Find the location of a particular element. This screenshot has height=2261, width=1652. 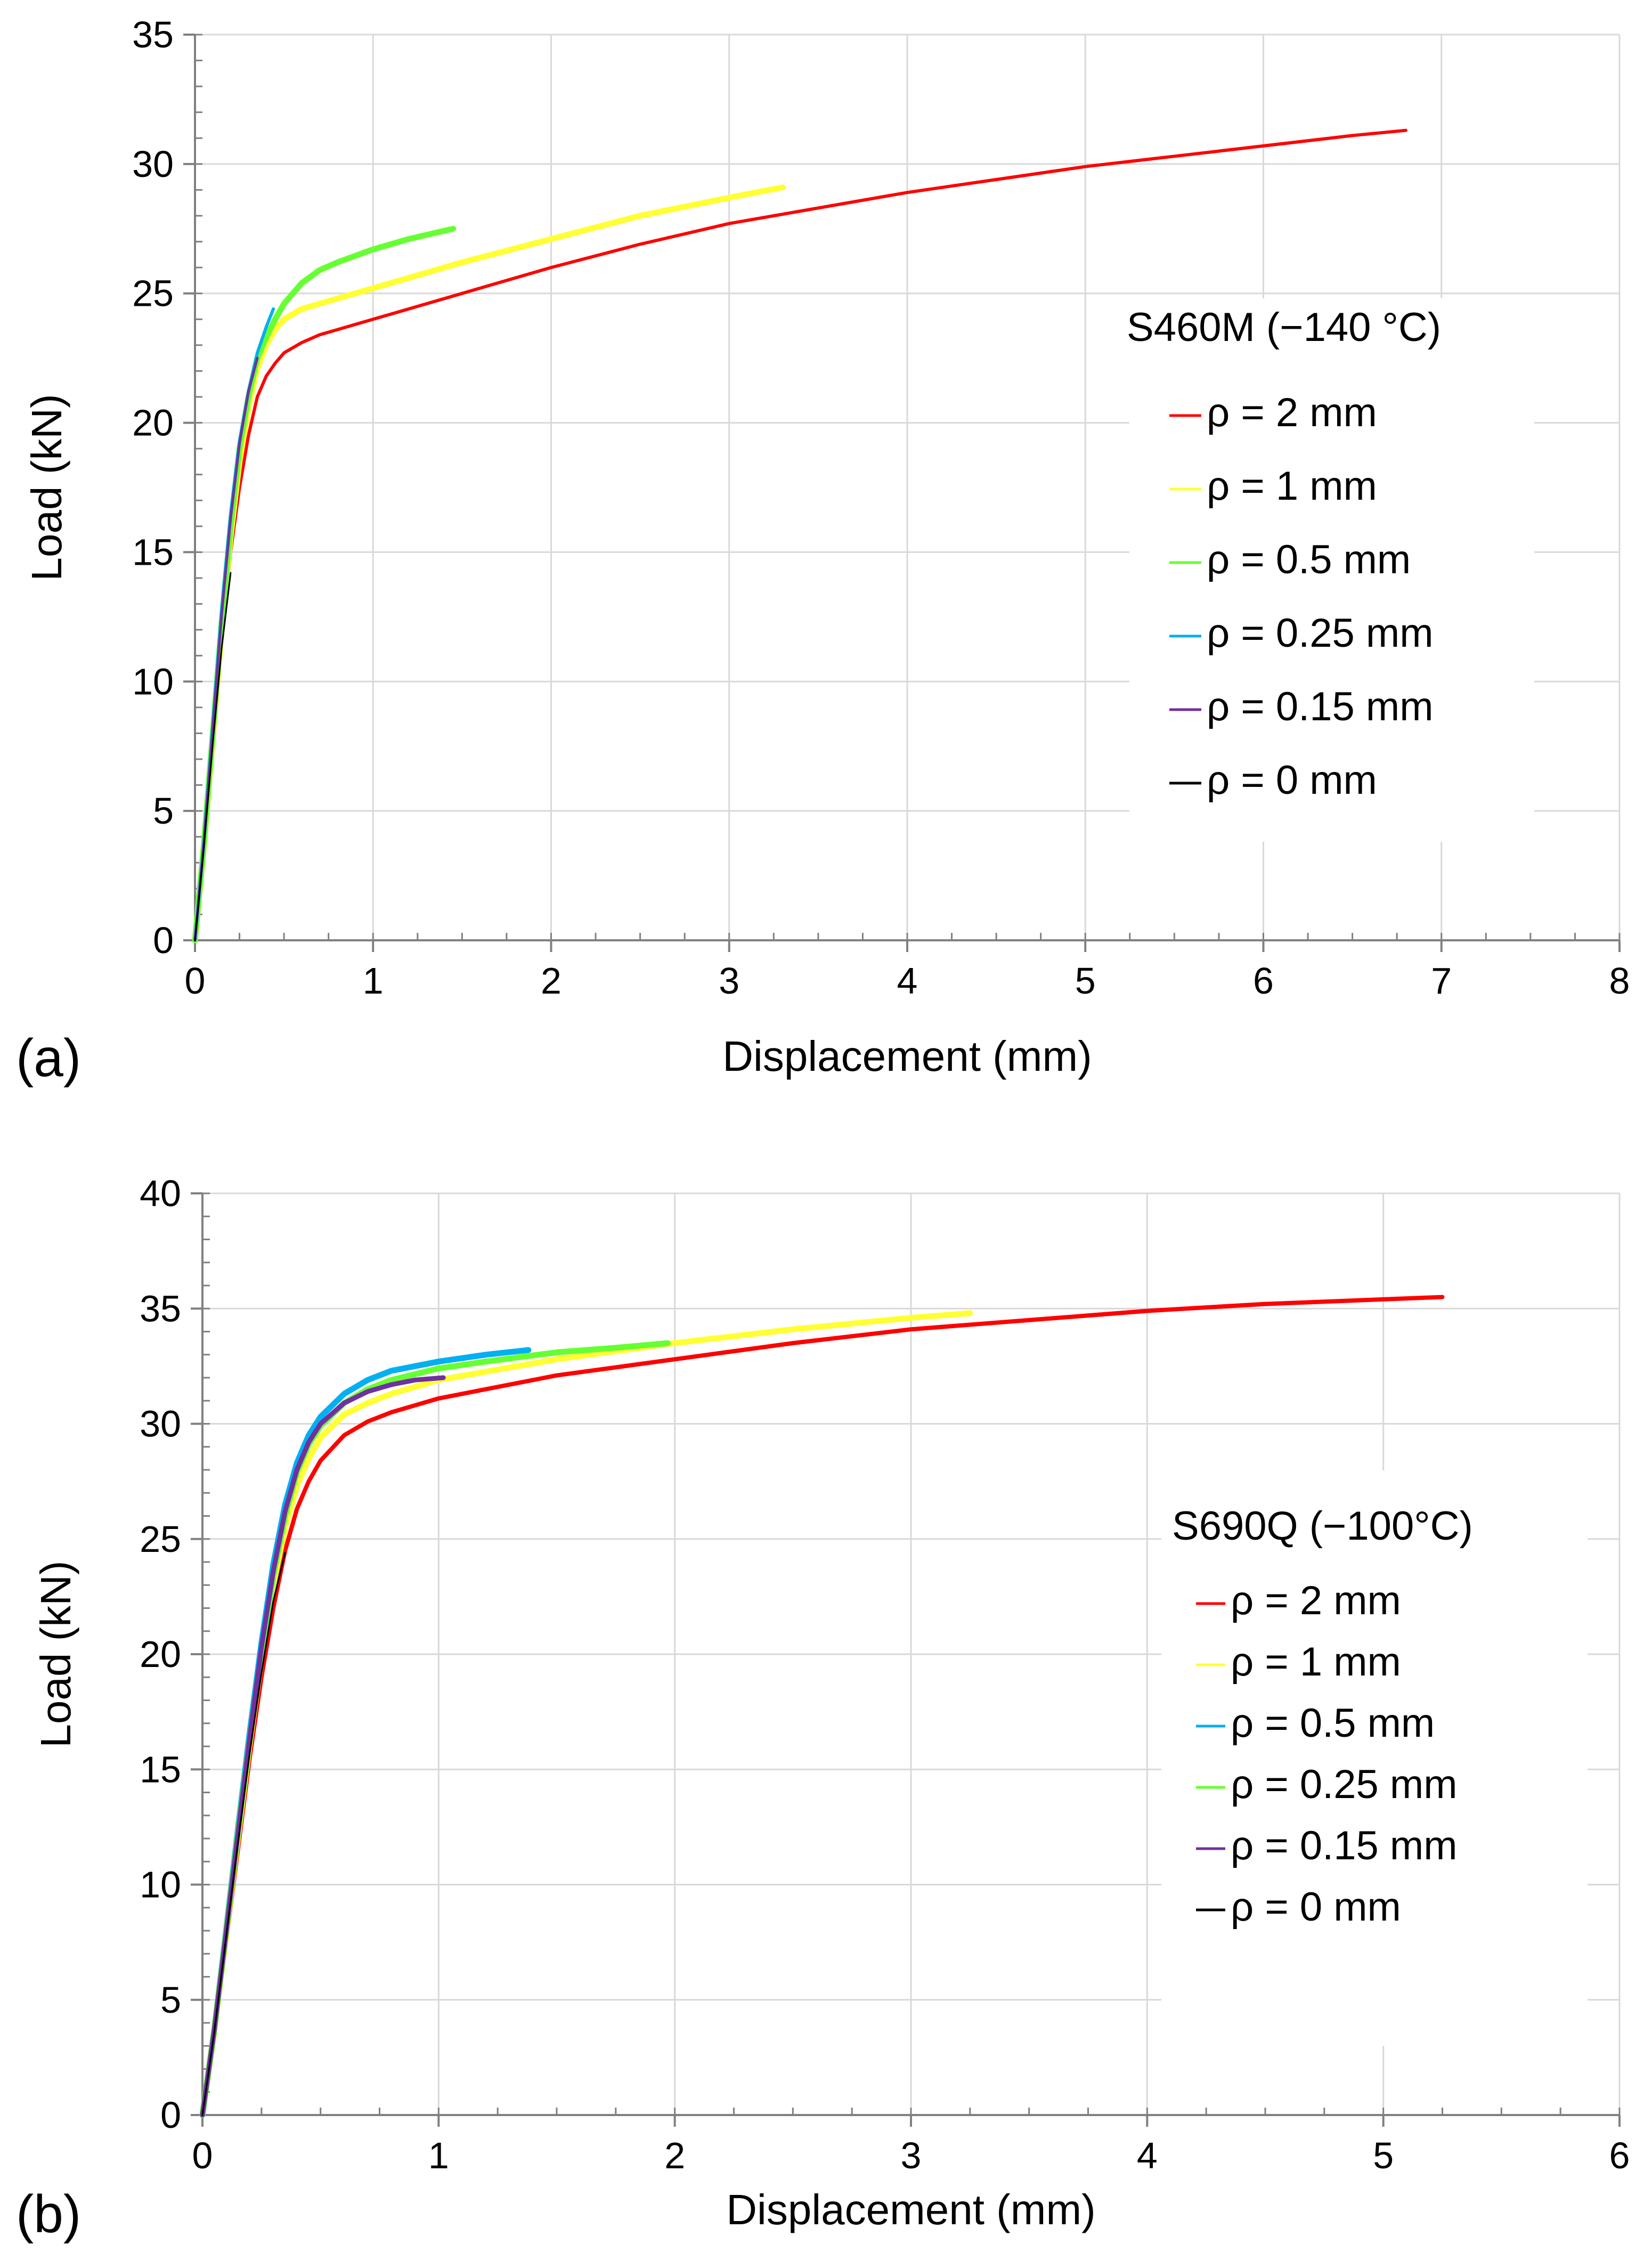

panel-label: (b) is located at coordinates (48, 2214).